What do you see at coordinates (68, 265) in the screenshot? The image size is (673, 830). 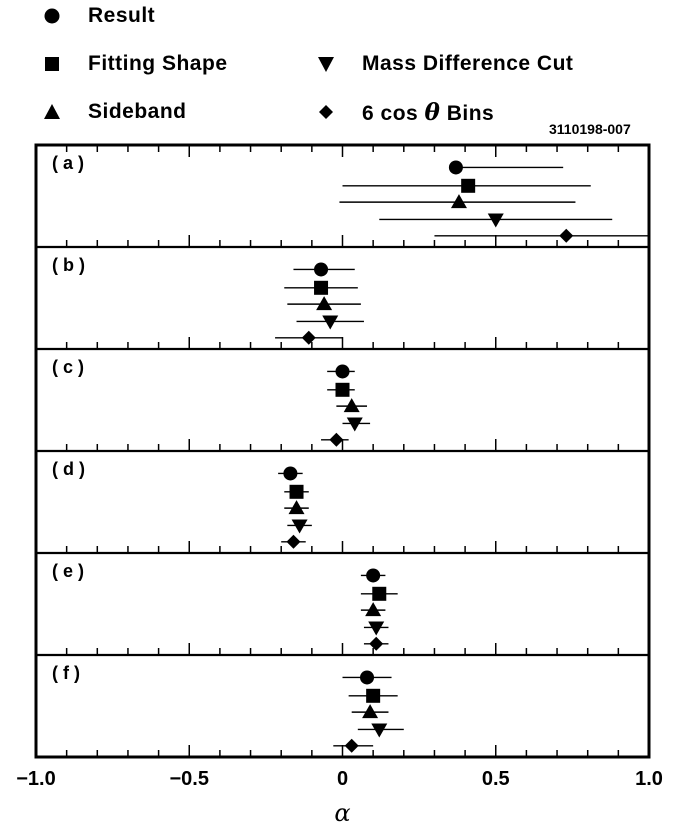 I see `panel-label: ( b )` at bounding box center [68, 265].